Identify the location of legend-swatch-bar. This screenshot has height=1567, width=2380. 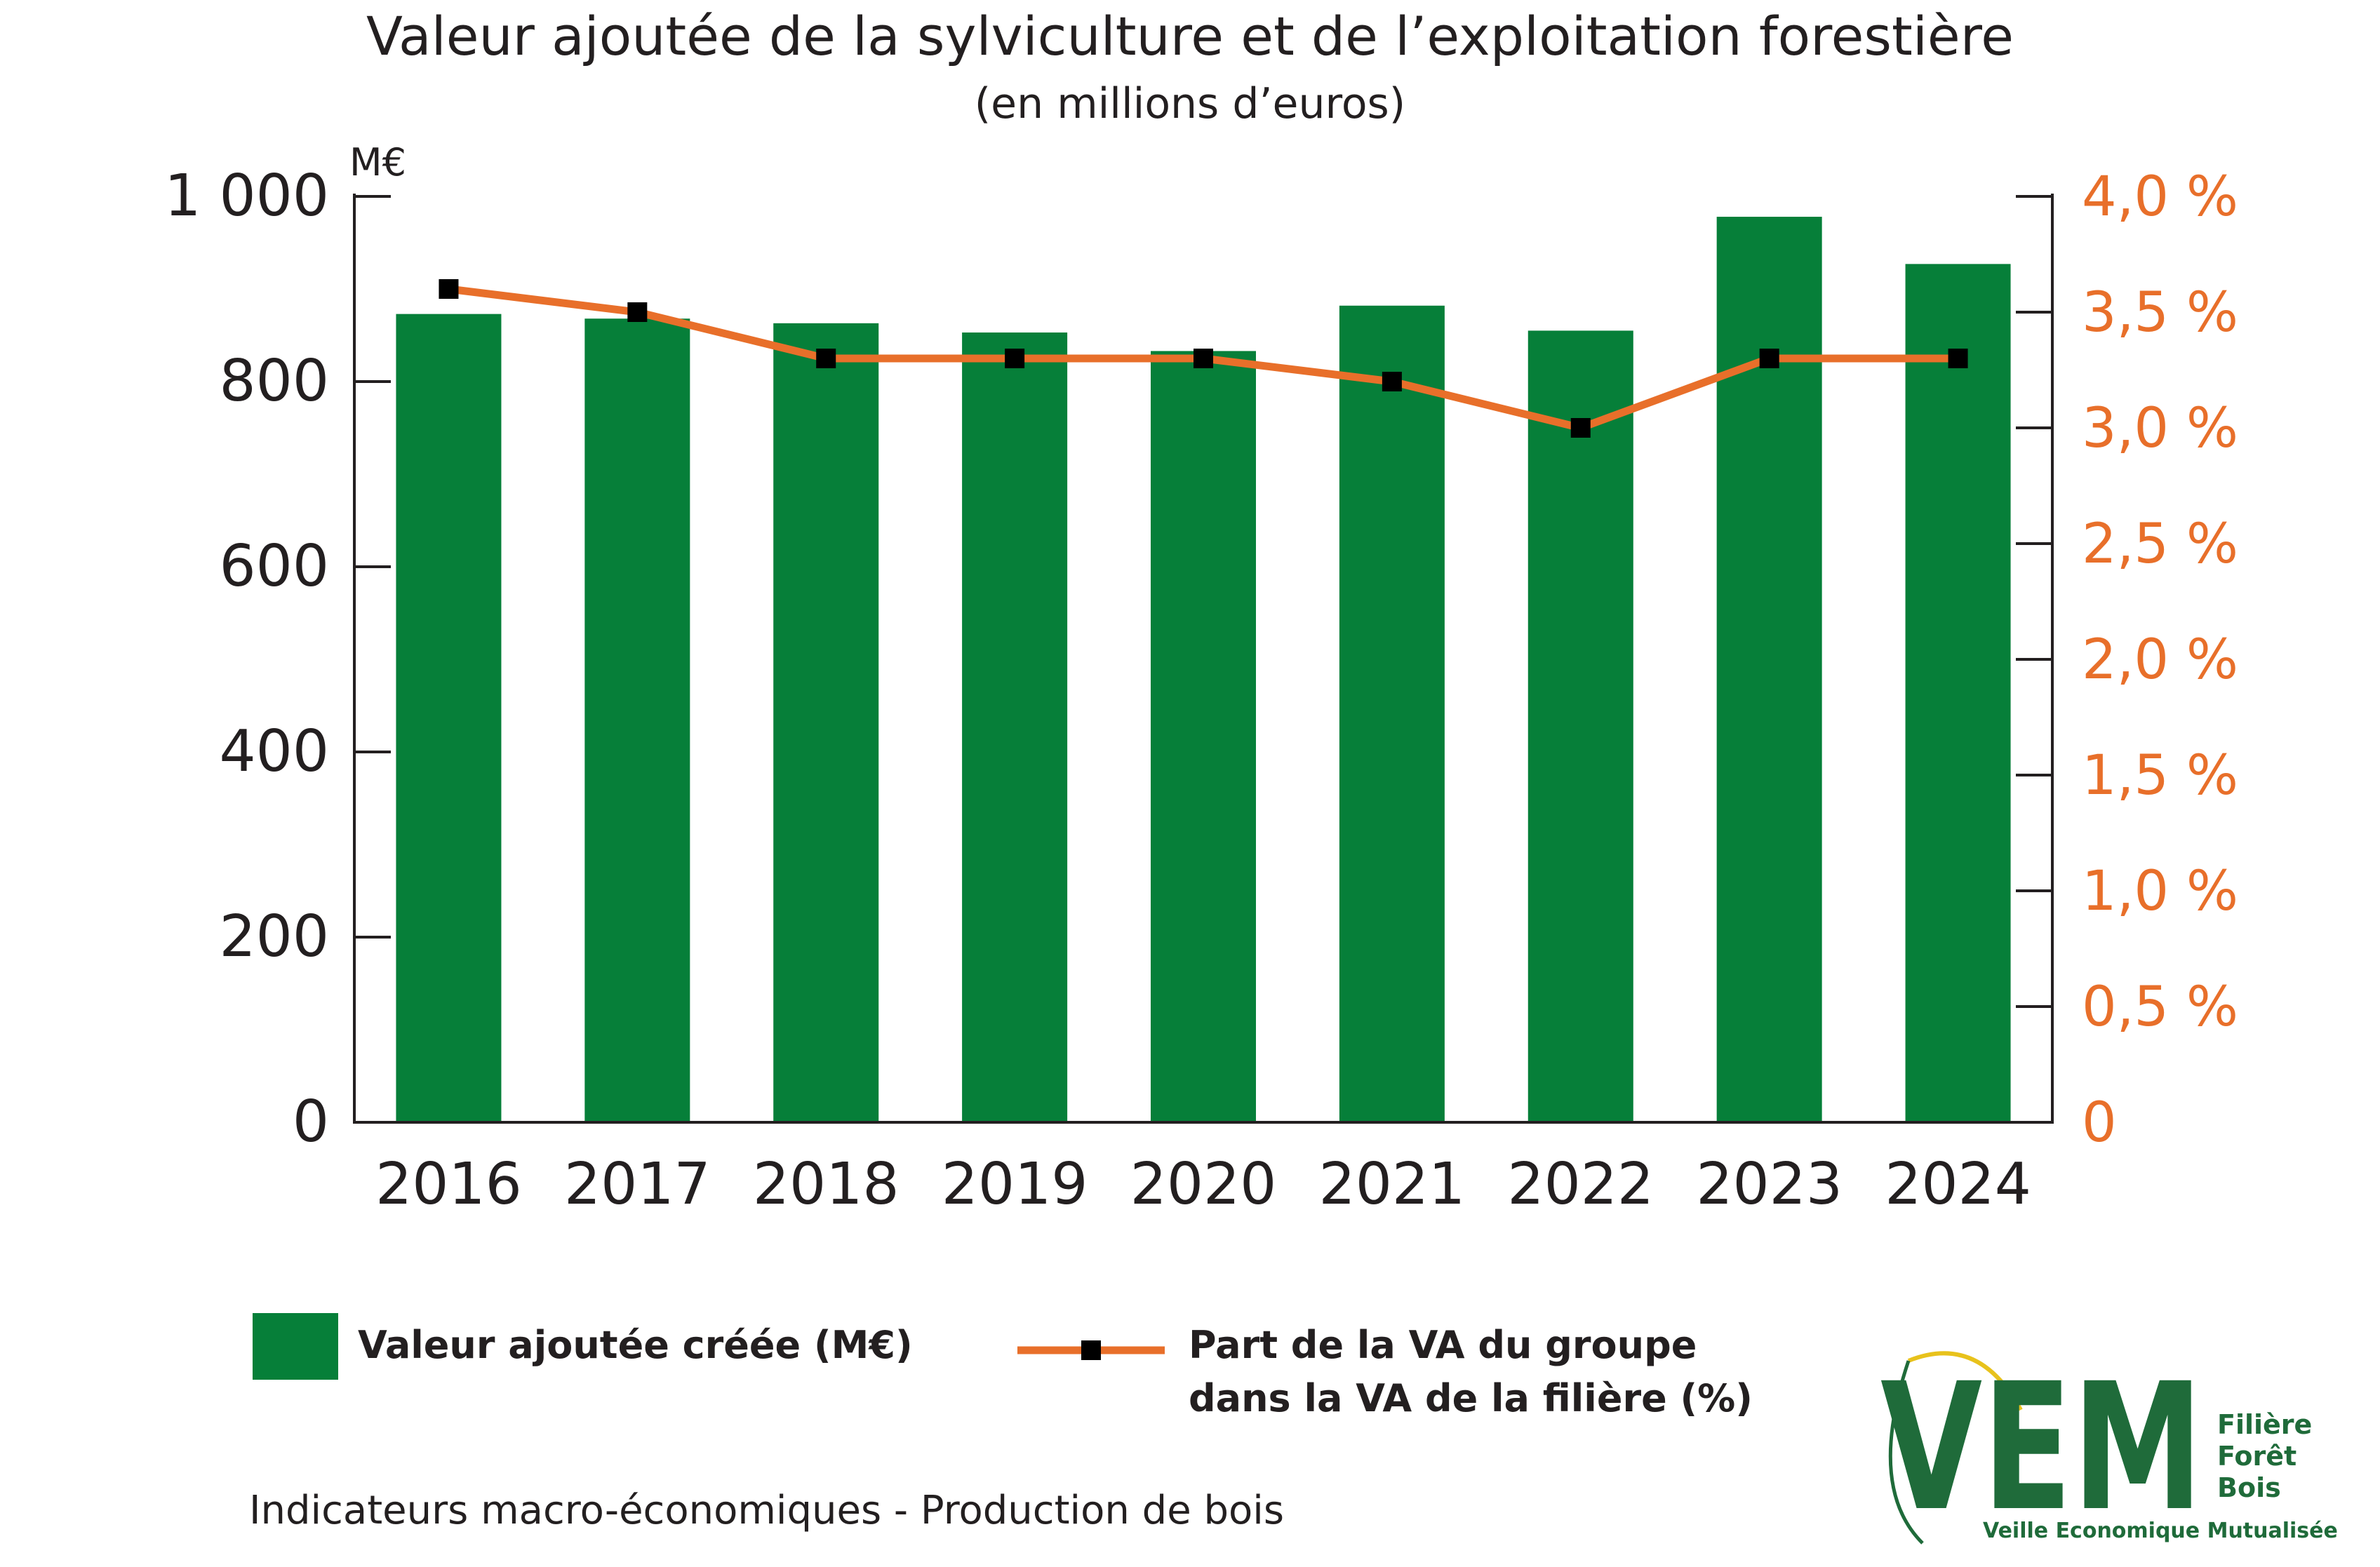
(296, 1346).